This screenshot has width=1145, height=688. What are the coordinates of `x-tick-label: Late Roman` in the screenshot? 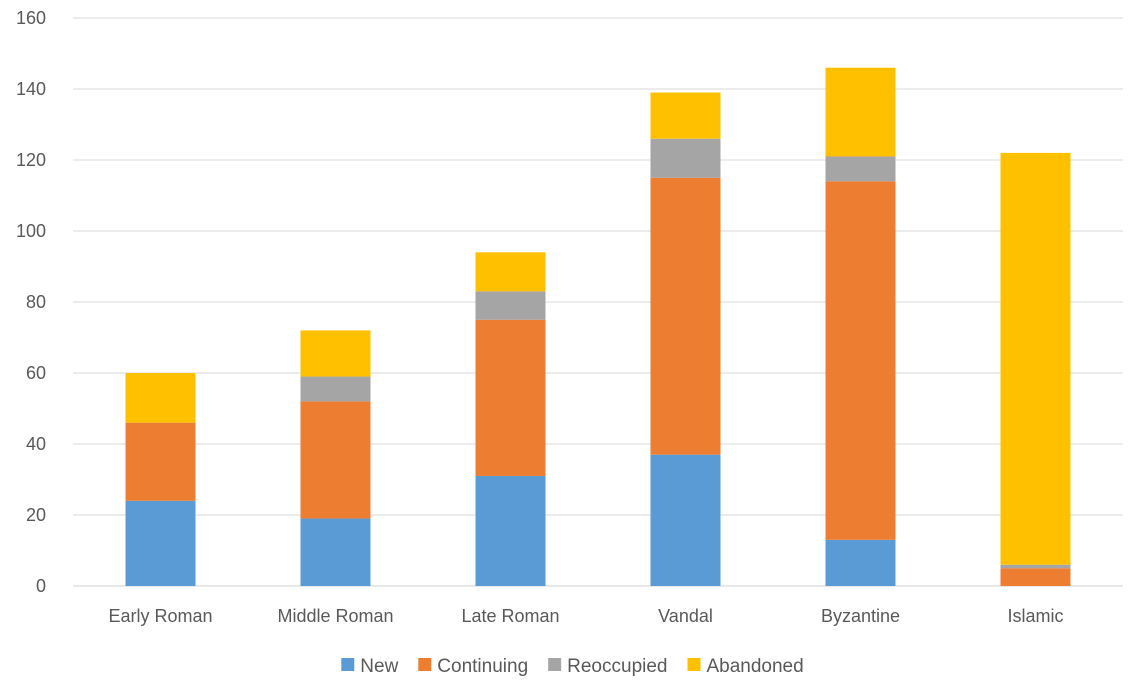 It's located at (510, 616).